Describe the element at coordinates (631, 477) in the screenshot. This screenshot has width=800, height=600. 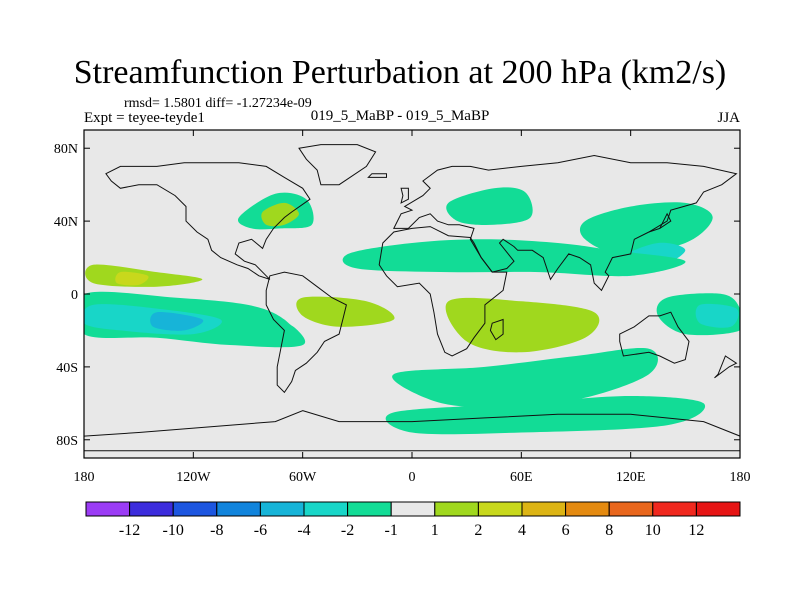
I see `x-tick-label: 120E` at that location.